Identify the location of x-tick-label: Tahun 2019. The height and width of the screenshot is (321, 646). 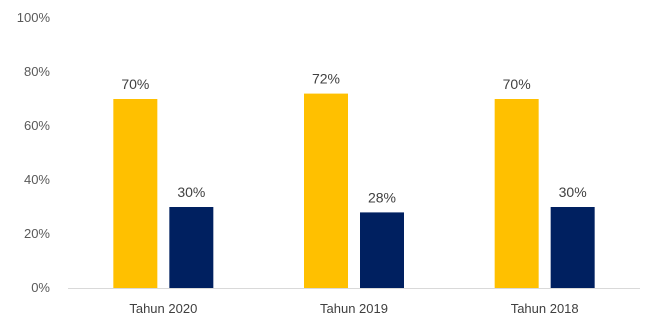
(354, 308).